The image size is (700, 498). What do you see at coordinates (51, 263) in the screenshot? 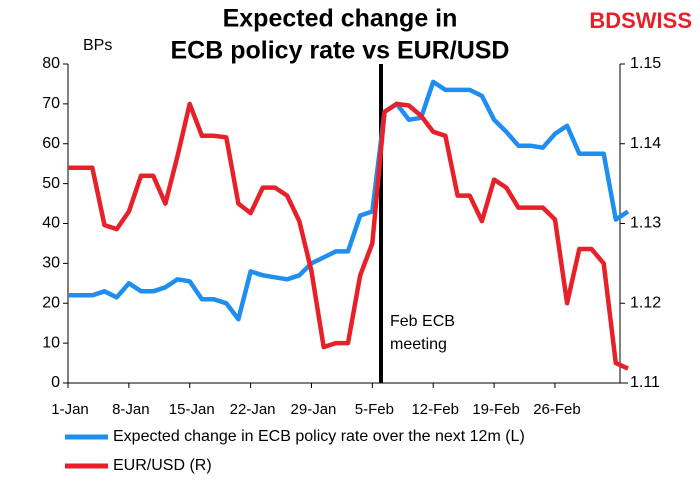
I see `y-tick-label: 30` at bounding box center [51, 263].